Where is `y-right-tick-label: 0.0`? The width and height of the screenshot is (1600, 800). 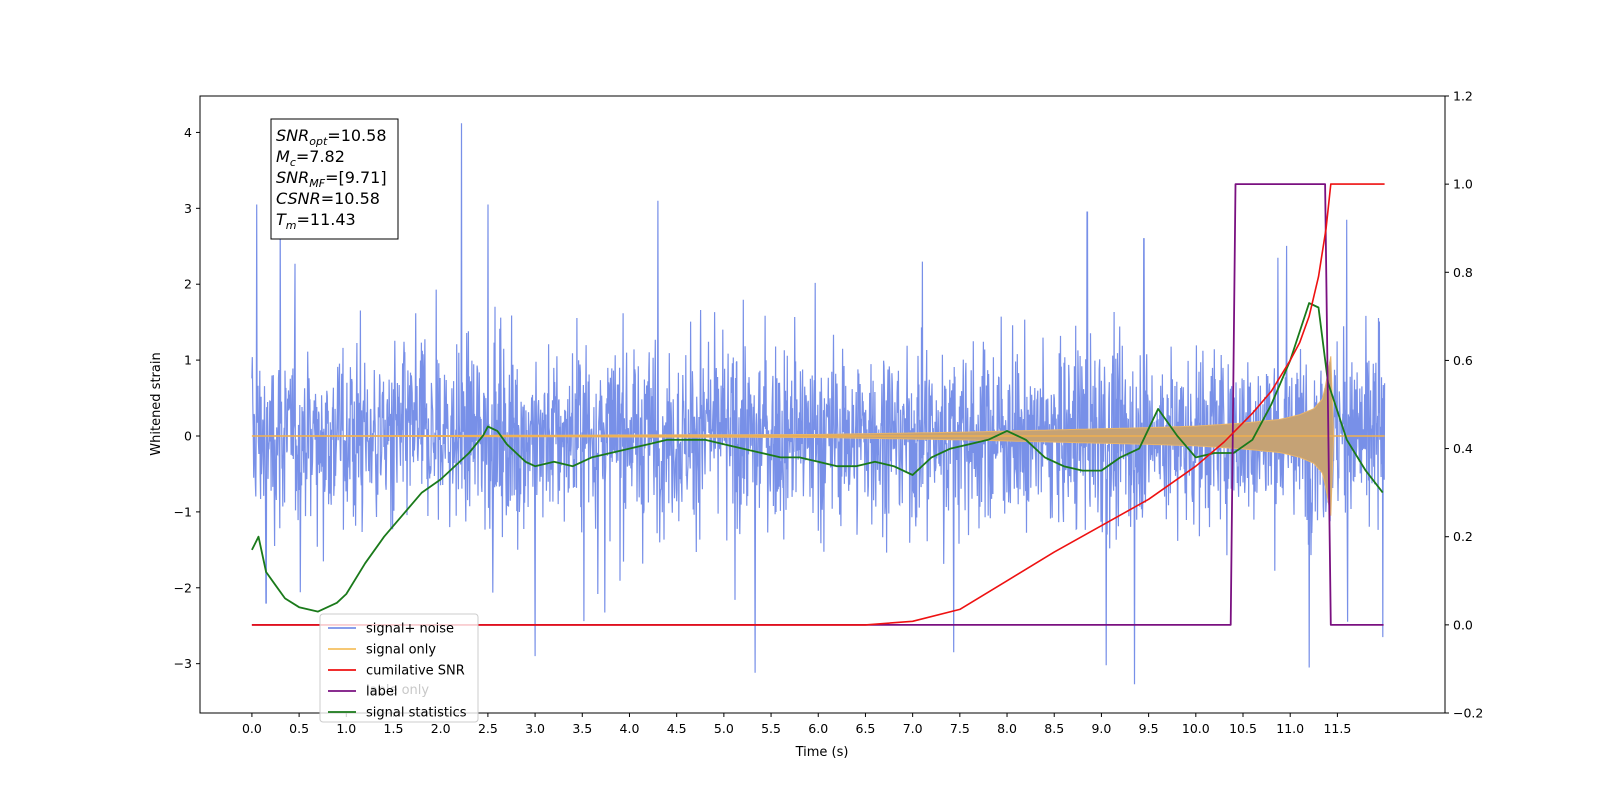
y-right-tick-label: 0.0 is located at coordinates (1463, 624).